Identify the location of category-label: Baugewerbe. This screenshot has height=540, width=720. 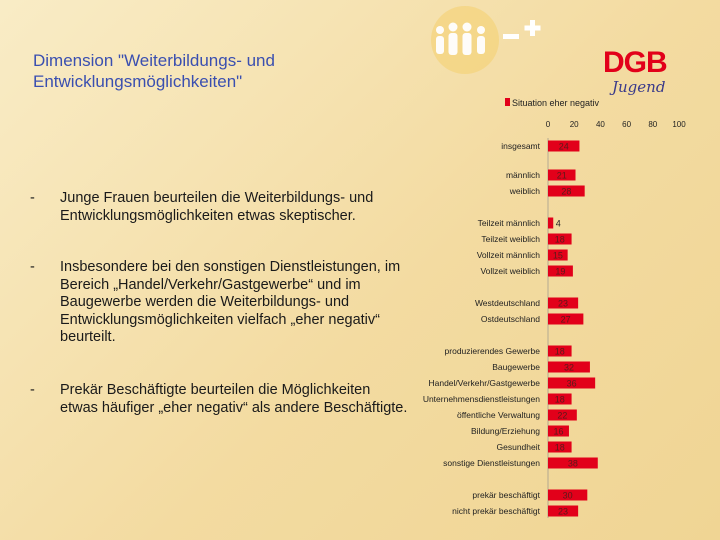
(516, 367).